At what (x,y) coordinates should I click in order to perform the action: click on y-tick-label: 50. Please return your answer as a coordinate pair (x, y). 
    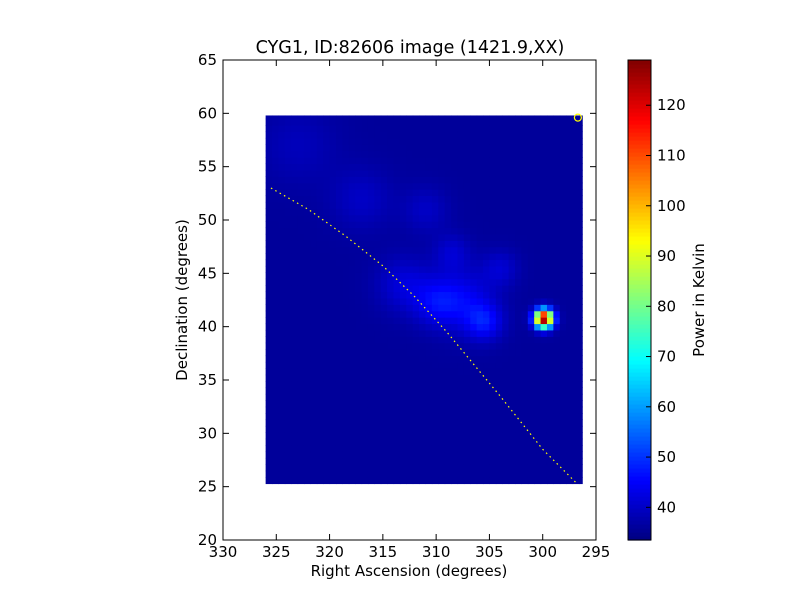
    Looking at the image, I should click on (207, 220).